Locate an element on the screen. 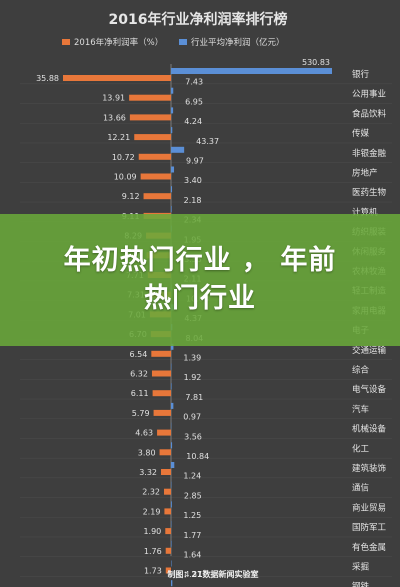 The height and width of the screenshot is (587, 400). category-label: 采掘 is located at coordinates (360, 567).